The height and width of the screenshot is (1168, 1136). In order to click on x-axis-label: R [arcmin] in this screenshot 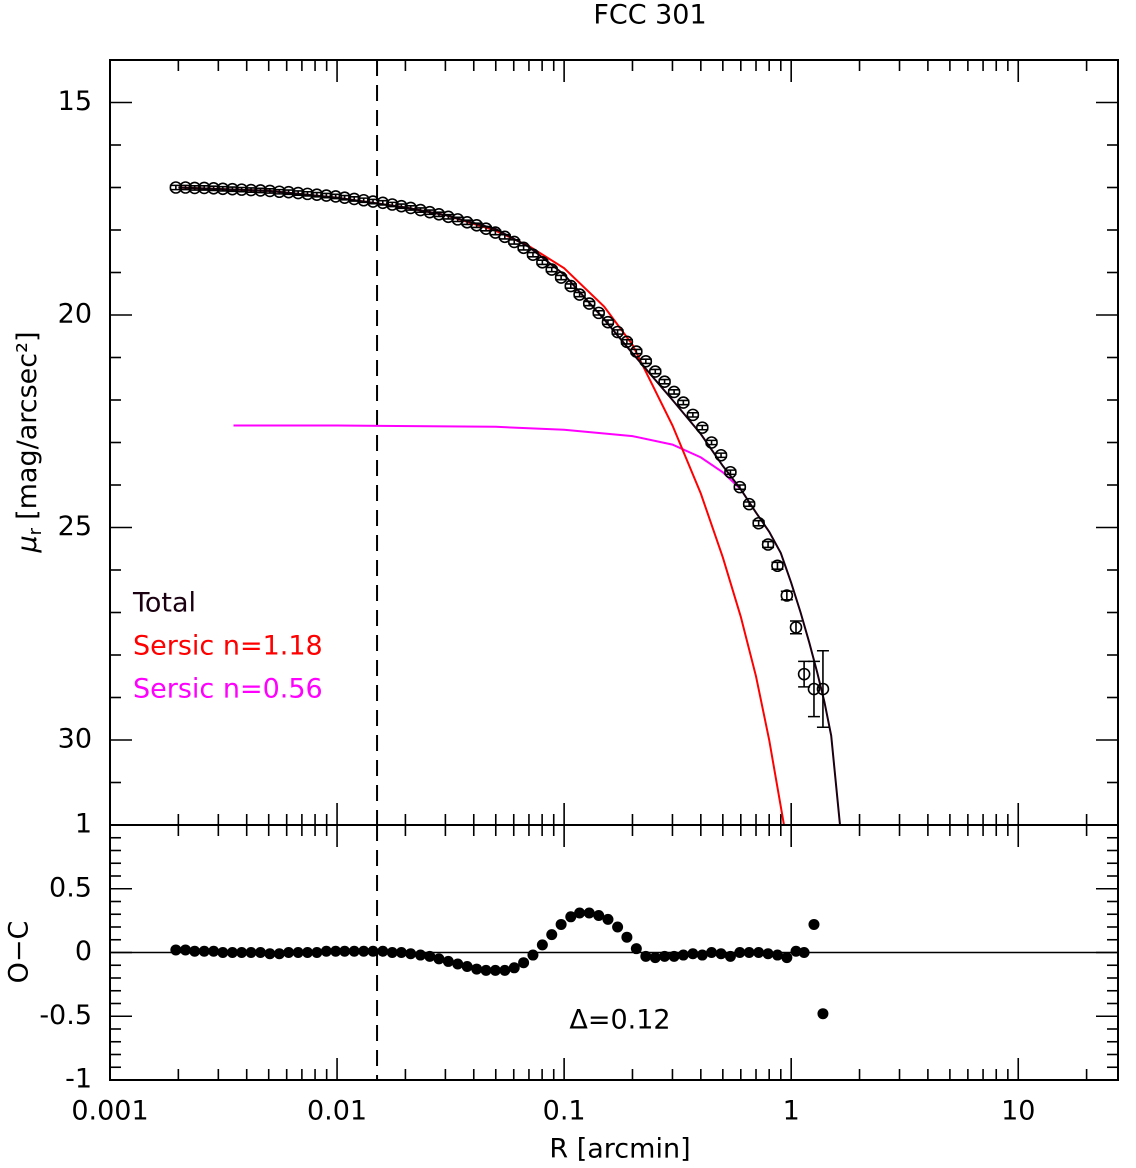, I will do `click(619, 1149)`.